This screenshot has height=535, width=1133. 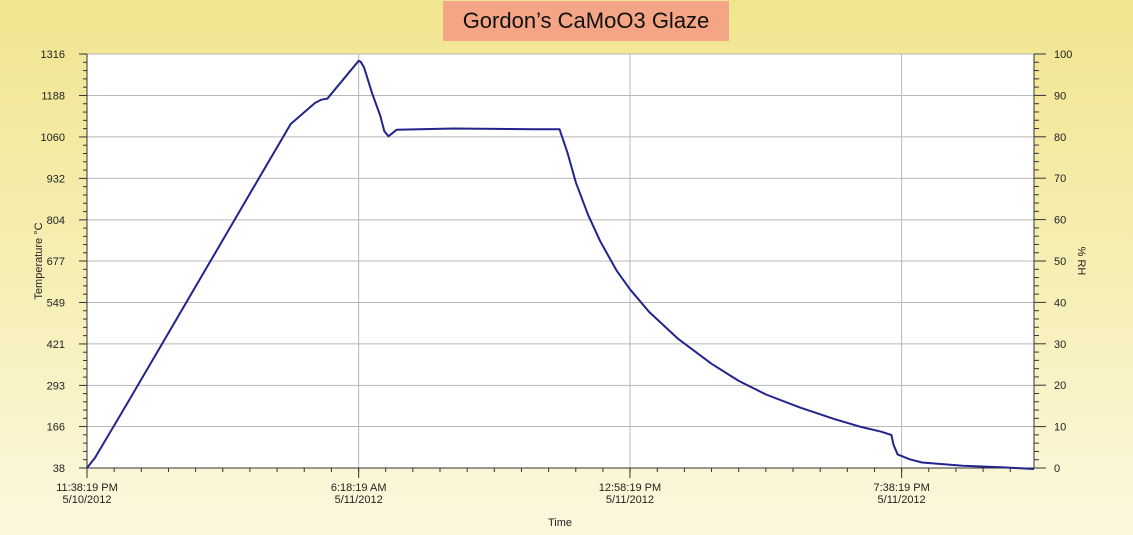 What do you see at coordinates (39, 260) in the screenshot?
I see `y-axis-title: Temperature °C` at bounding box center [39, 260].